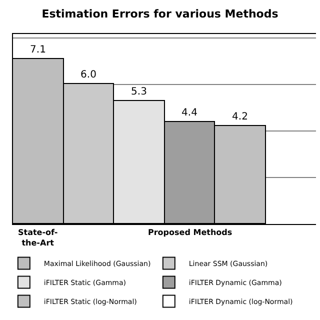 Image resolution: width=320 pixels, height=320 pixels. What do you see at coordinates (240, 117) in the screenshot?
I see `data-label: 4.2` at bounding box center [240, 117].